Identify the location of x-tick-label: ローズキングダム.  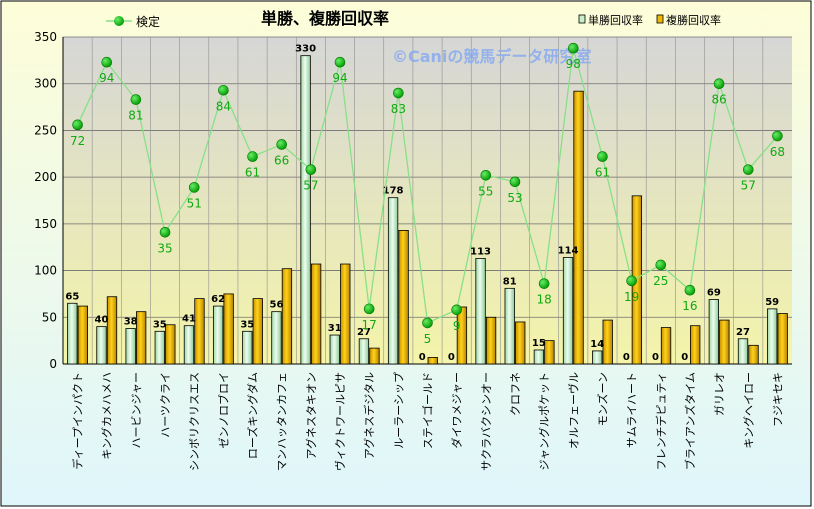
(253, 415).